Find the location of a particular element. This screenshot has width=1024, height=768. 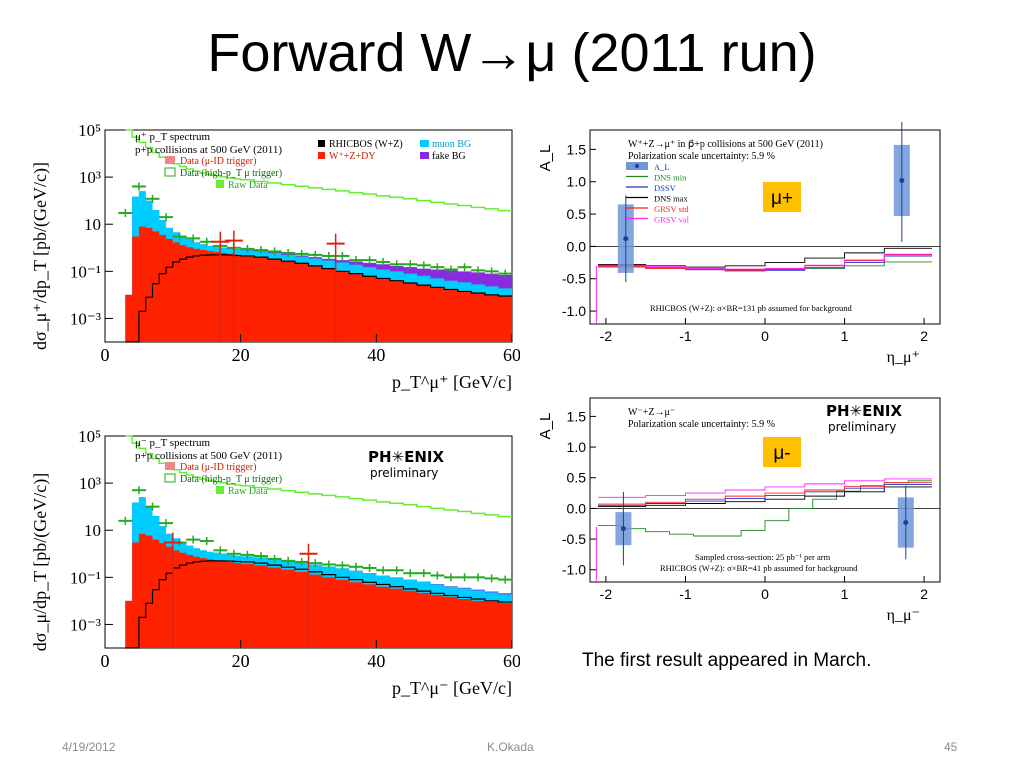

legend-item: A_L is located at coordinates (662, 167).